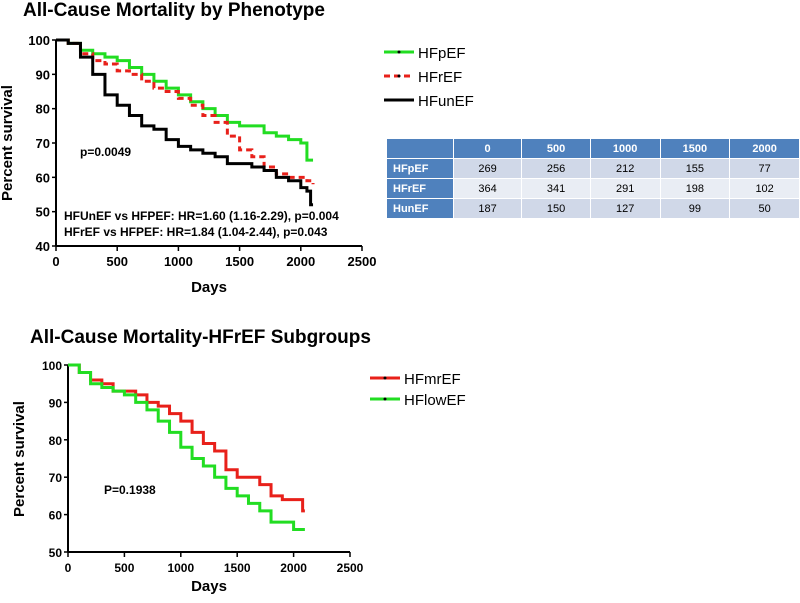 This screenshot has height=603, width=800. What do you see at coordinates (442, 53) in the screenshot?
I see `legend-label-hfpef: HFpEF` at bounding box center [442, 53].